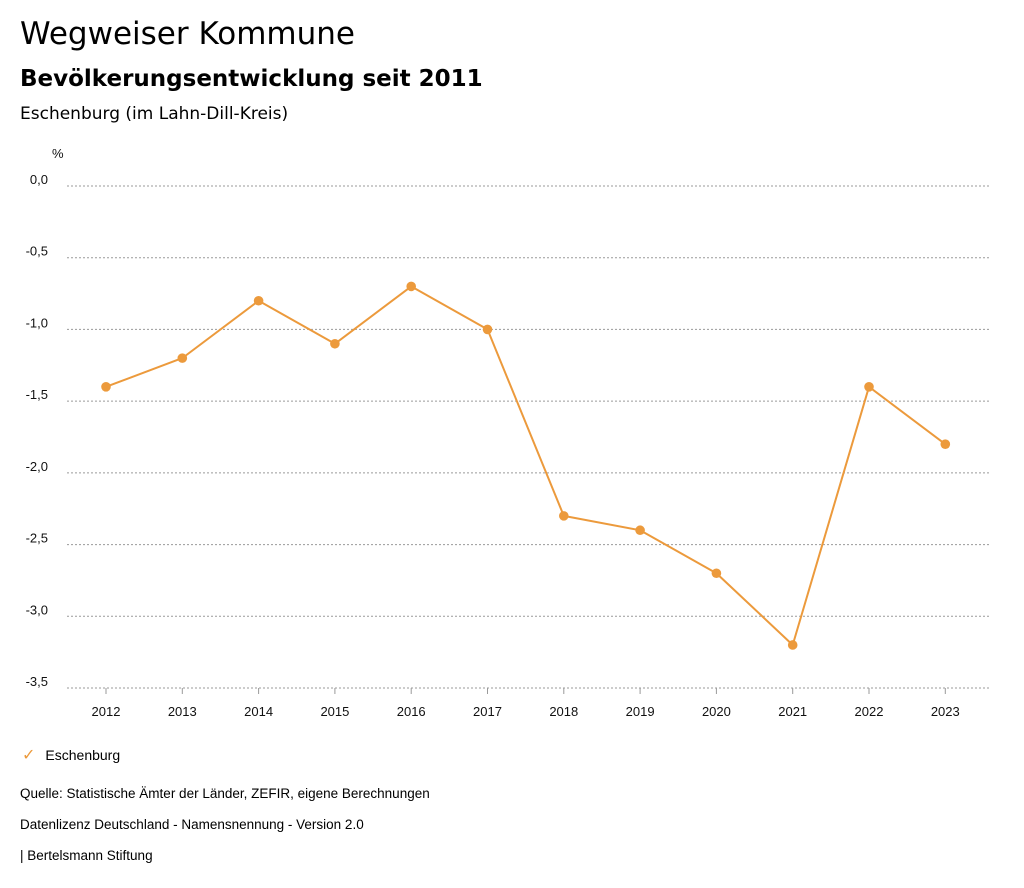 This screenshot has height=888, width=1024. What do you see at coordinates (945, 711) in the screenshot?
I see `x-tick-label: 2023` at bounding box center [945, 711].